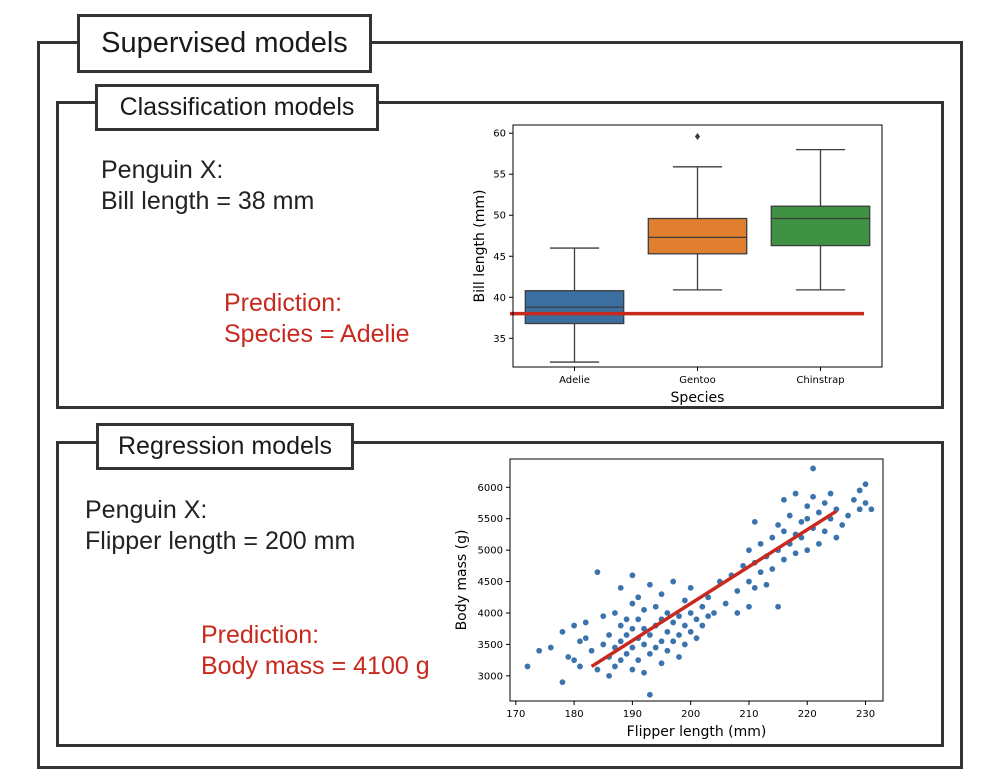  What do you see at coordinates (237, 107) in the screenshot?
I see `classification-title: Classification models` at bounding box center [237, 107].